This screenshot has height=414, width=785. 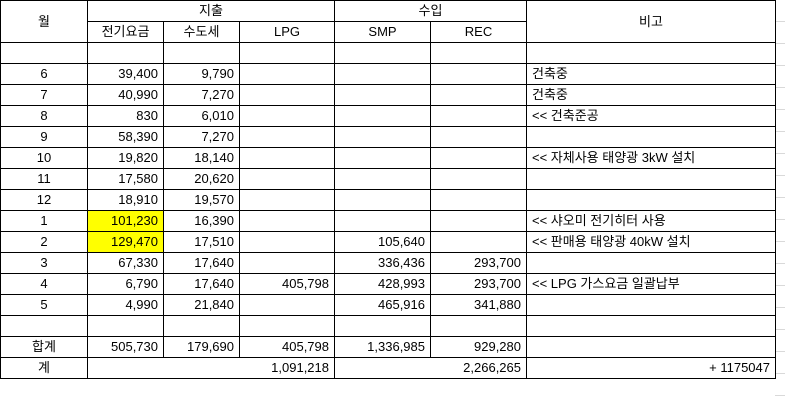 I want to click on month-cell: 9, so click(x=44, y=137).